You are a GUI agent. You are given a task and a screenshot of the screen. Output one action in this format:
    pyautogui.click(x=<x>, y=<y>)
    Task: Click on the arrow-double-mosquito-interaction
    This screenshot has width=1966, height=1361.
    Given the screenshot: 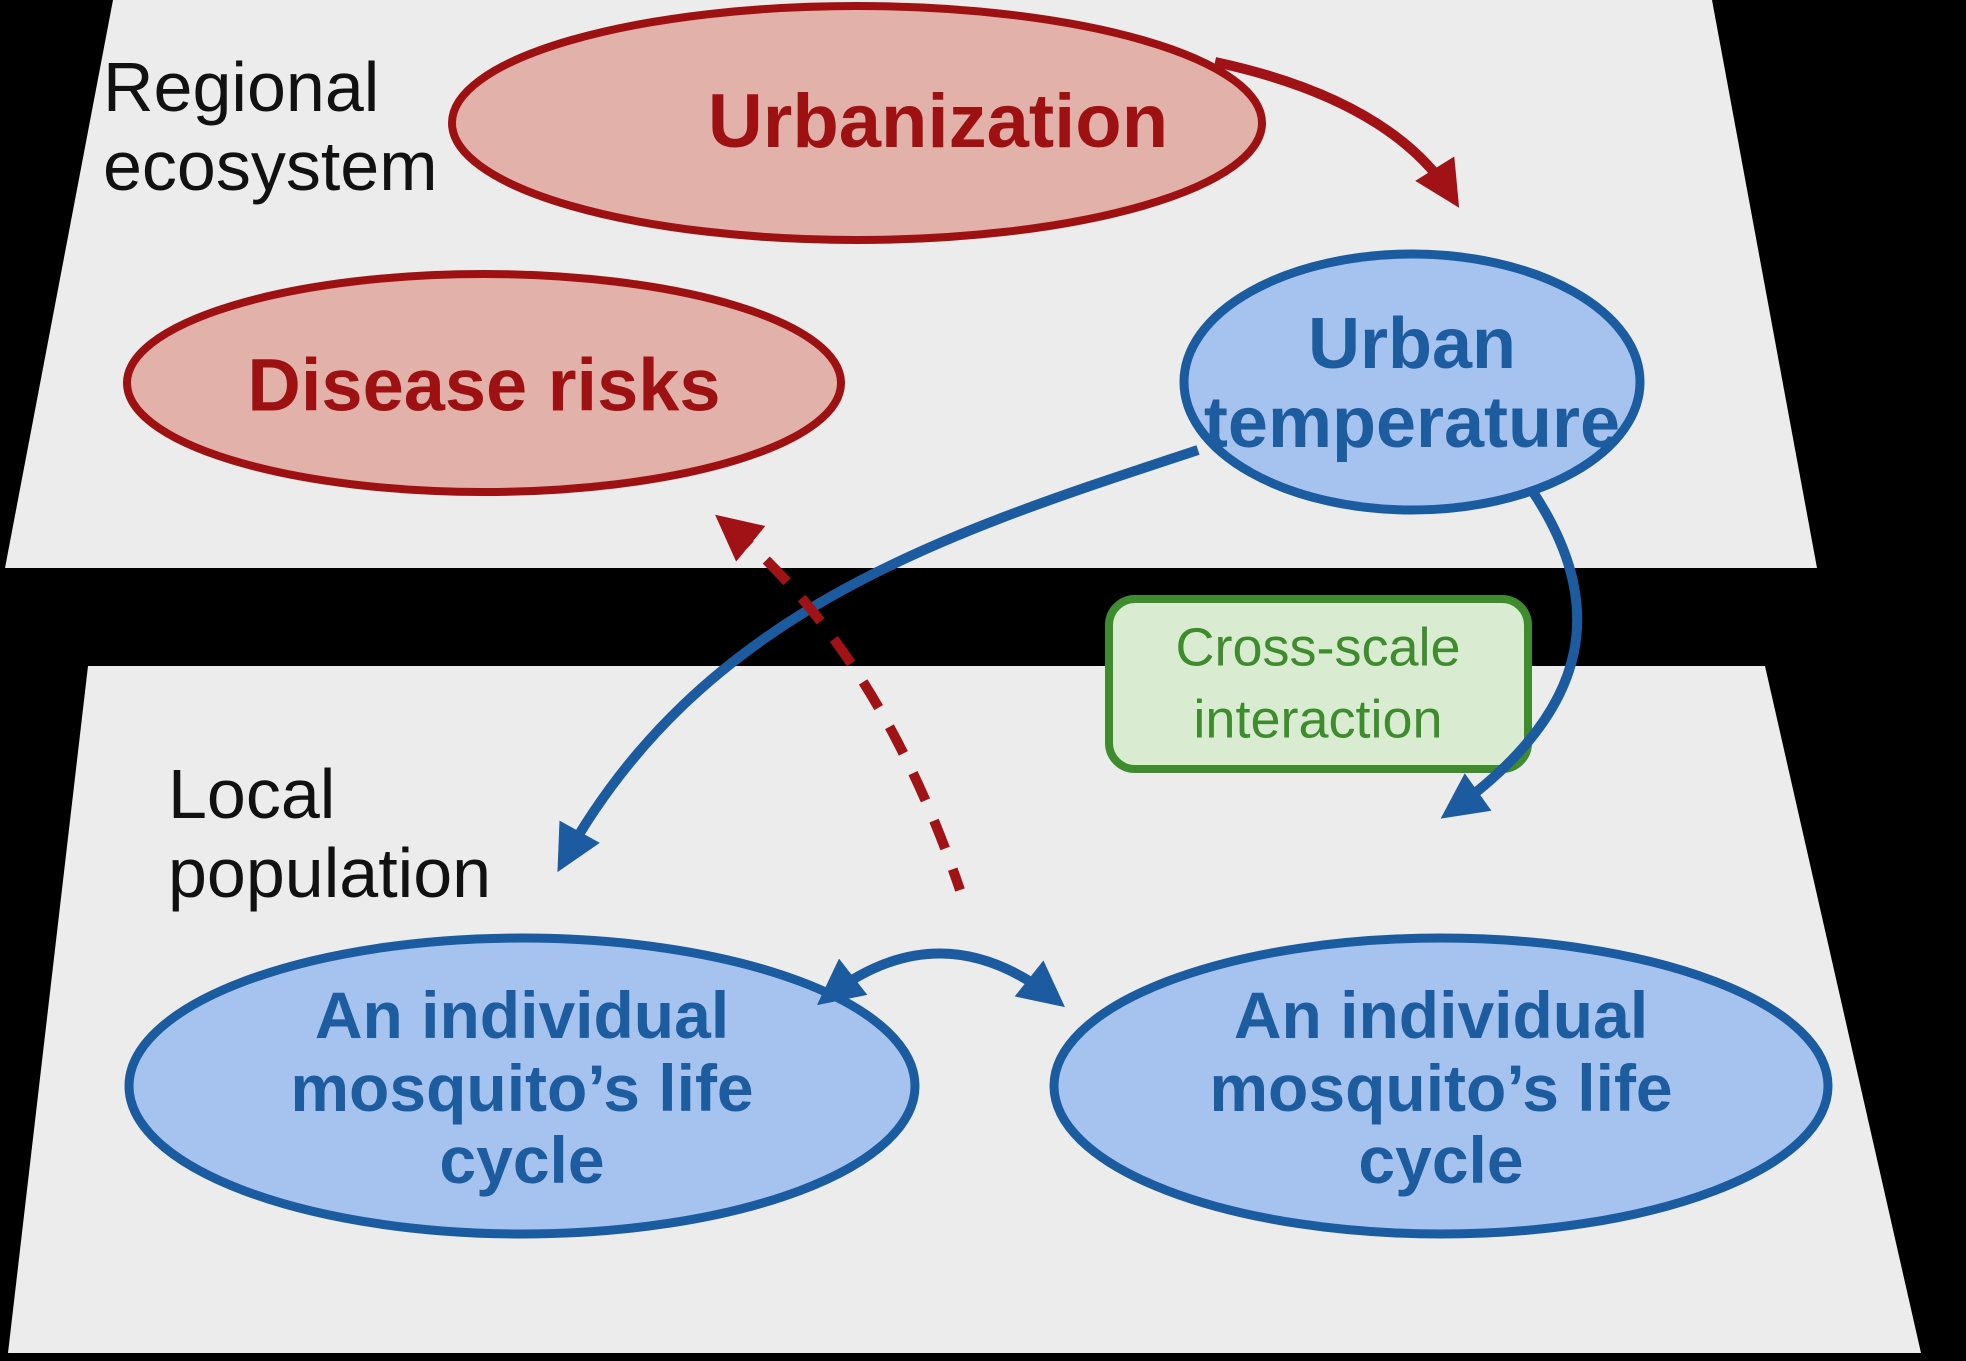 What is the action you would take?
    pyautogui.click(x=940, y=978)
    